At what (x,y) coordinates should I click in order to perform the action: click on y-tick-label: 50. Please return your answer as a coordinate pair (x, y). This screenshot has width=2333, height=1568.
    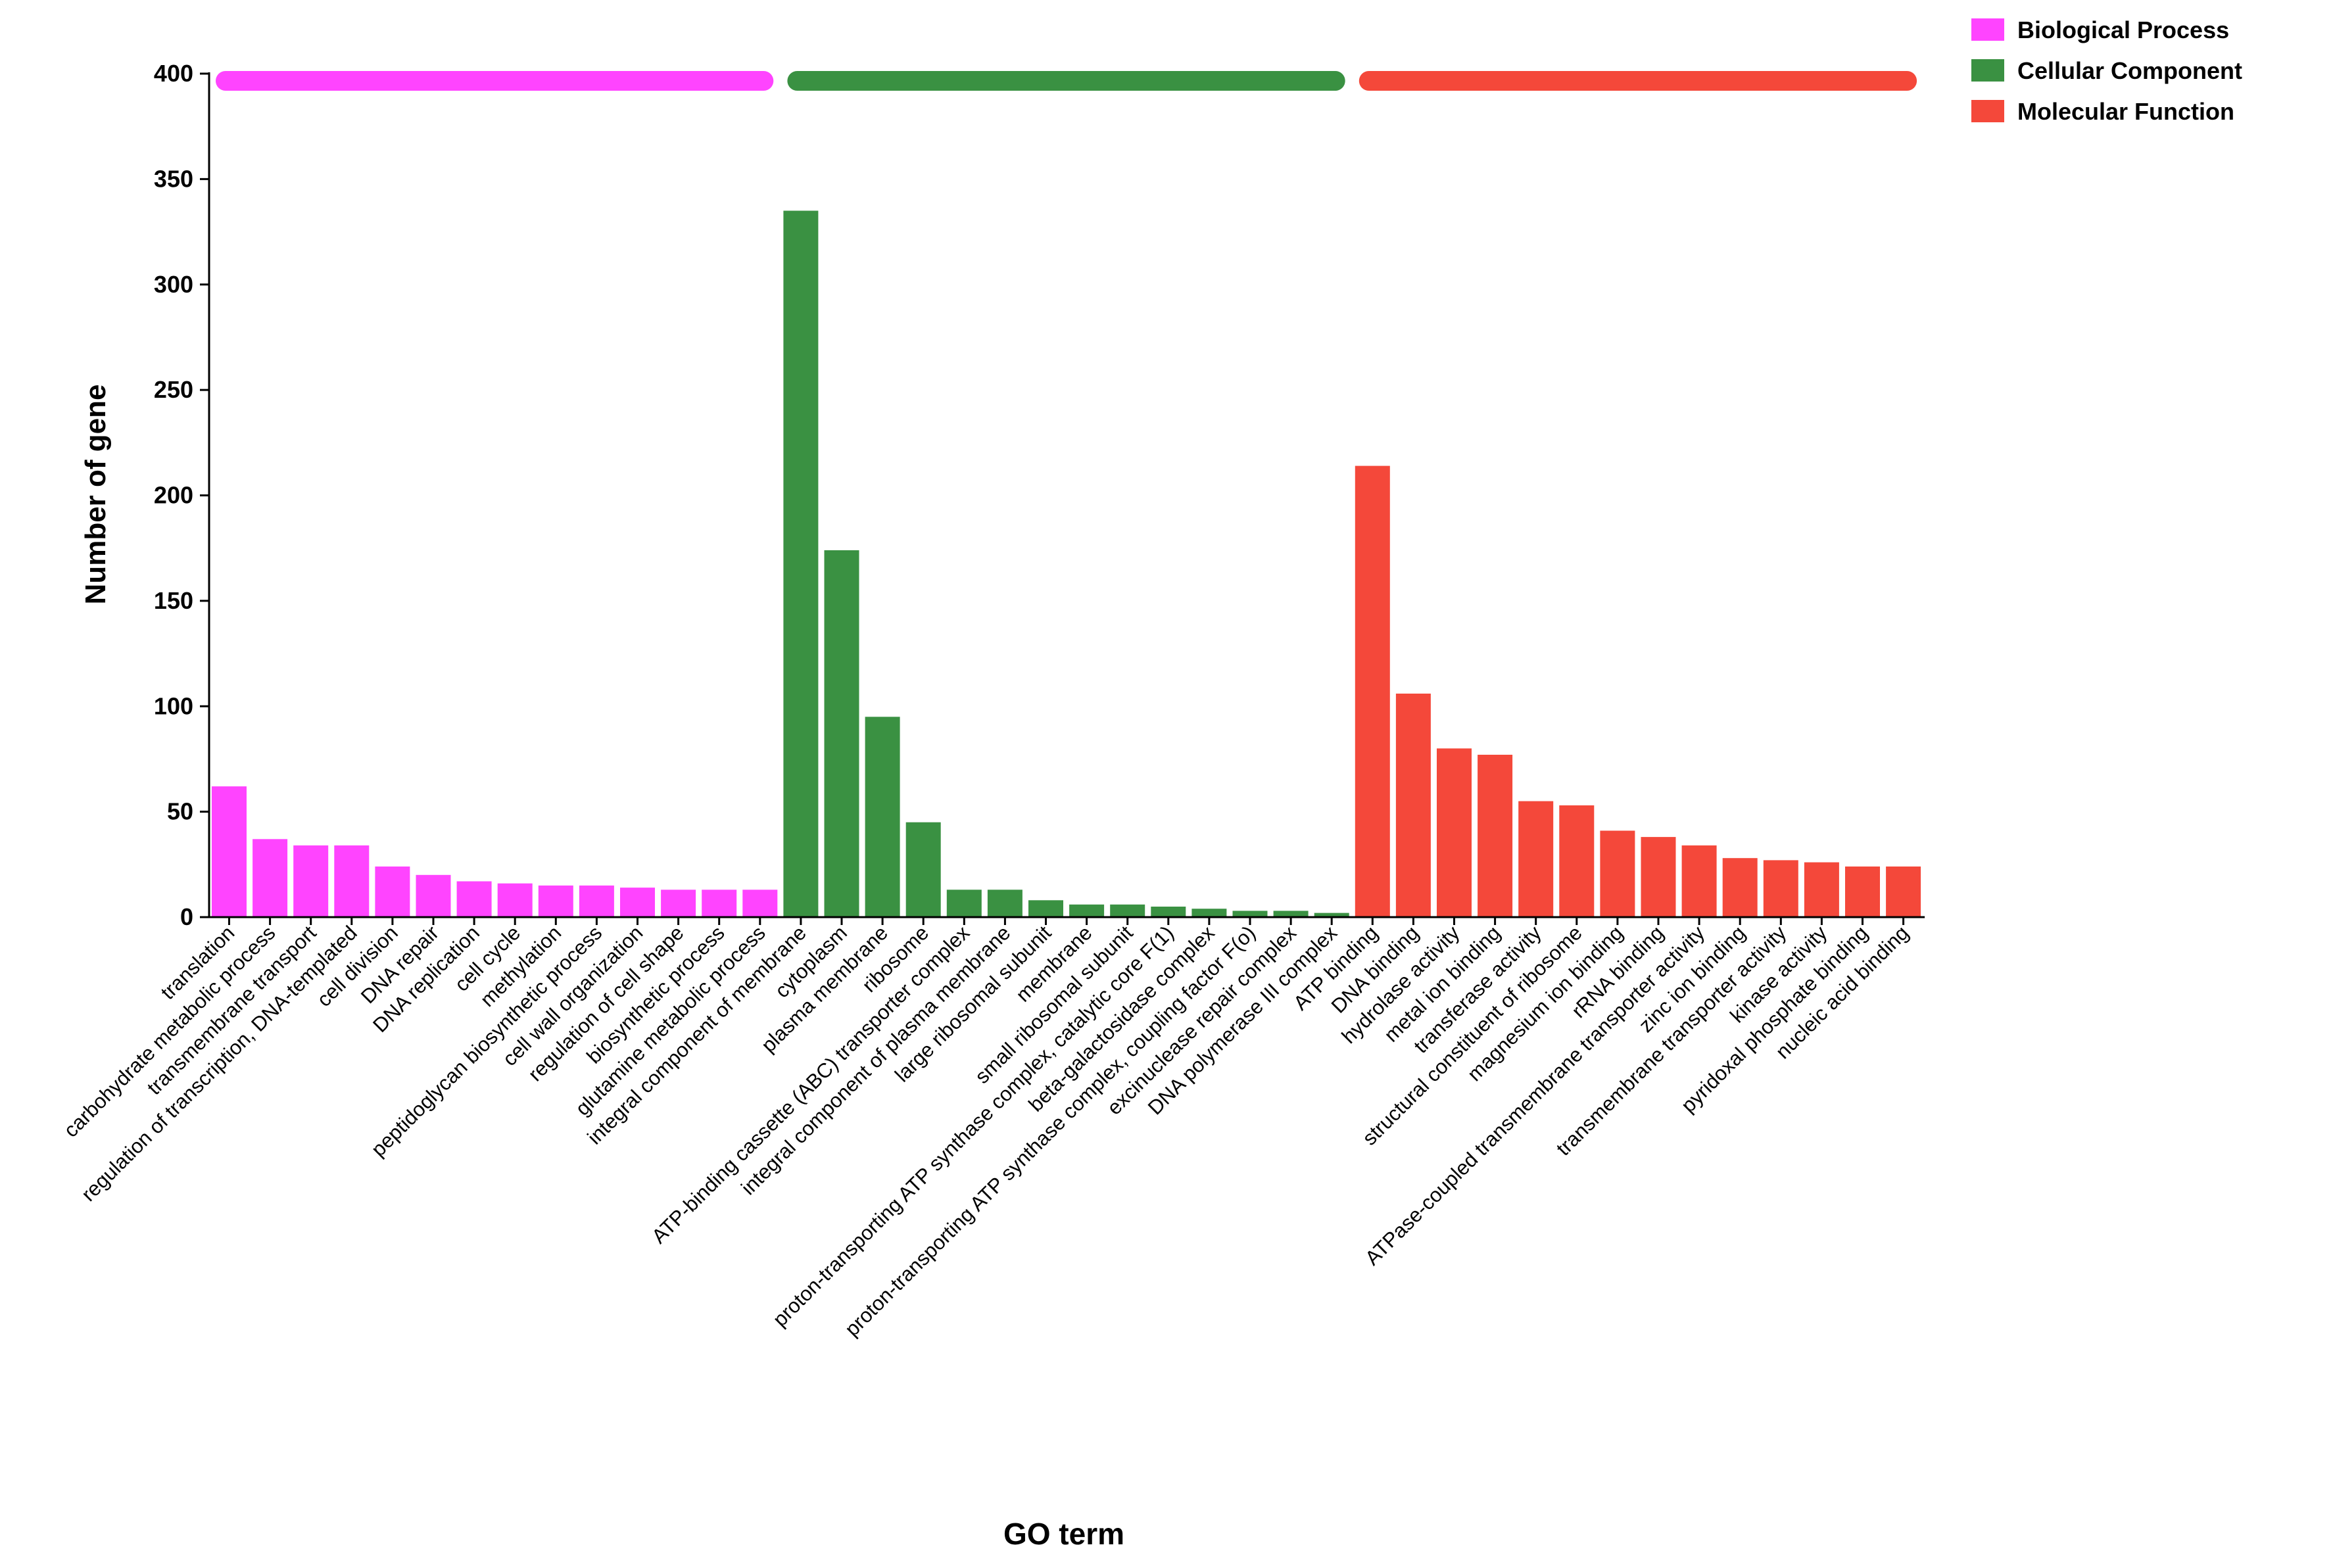
    Looking at the image, I should click on (180, 812).